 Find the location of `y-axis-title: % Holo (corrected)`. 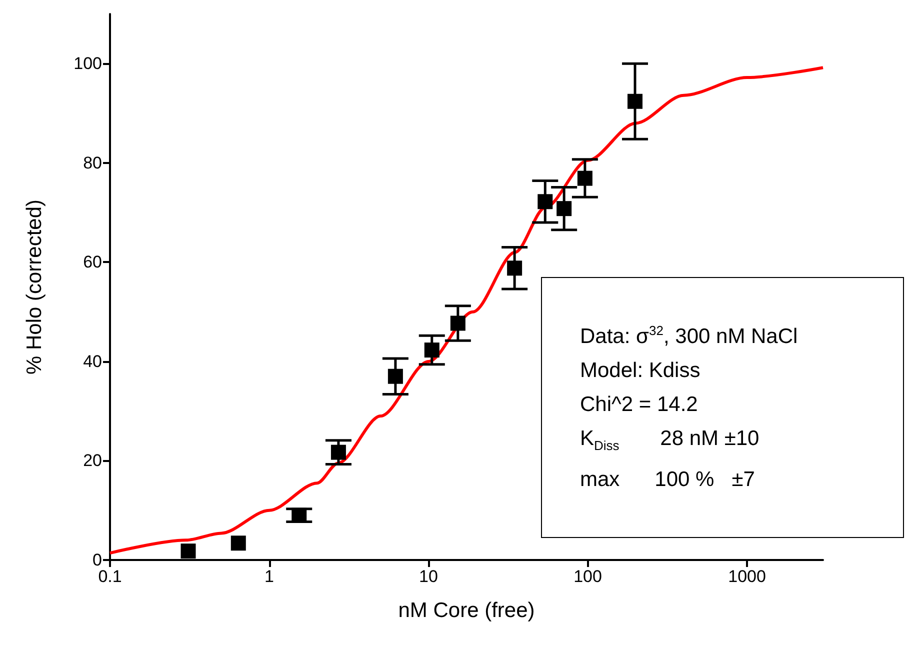

y-axis-title: % Holo (corrected) is located at coordinates (34, 287).